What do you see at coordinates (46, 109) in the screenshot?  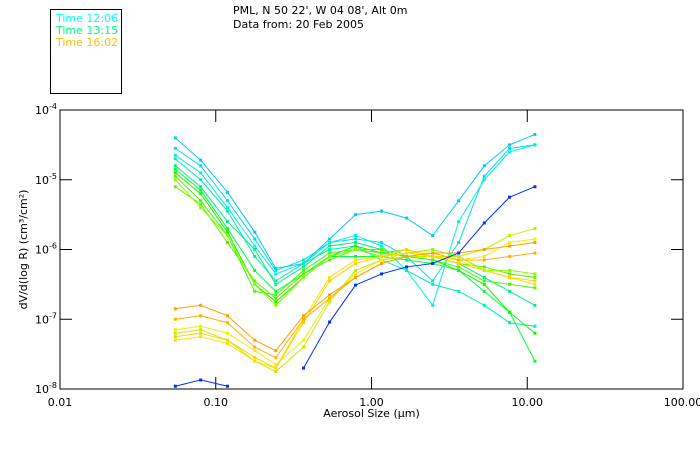 I see `y-tick-label: 10⁻⁴` at bounding box center [46, 109].